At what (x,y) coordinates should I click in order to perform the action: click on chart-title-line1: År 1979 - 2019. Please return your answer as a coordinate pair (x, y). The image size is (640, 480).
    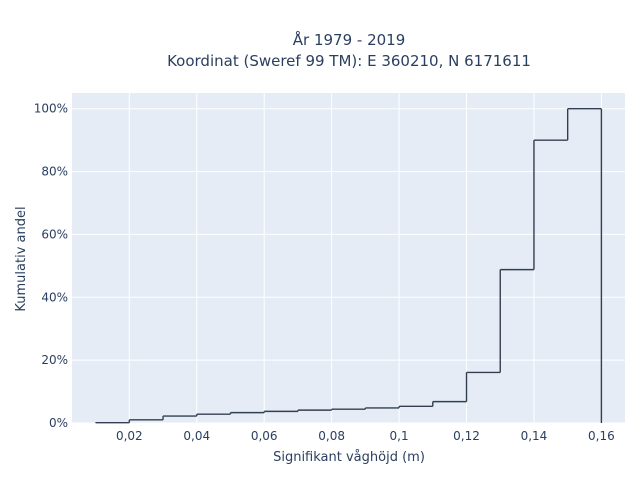
    Looking at the image, I should click on (349, 39).